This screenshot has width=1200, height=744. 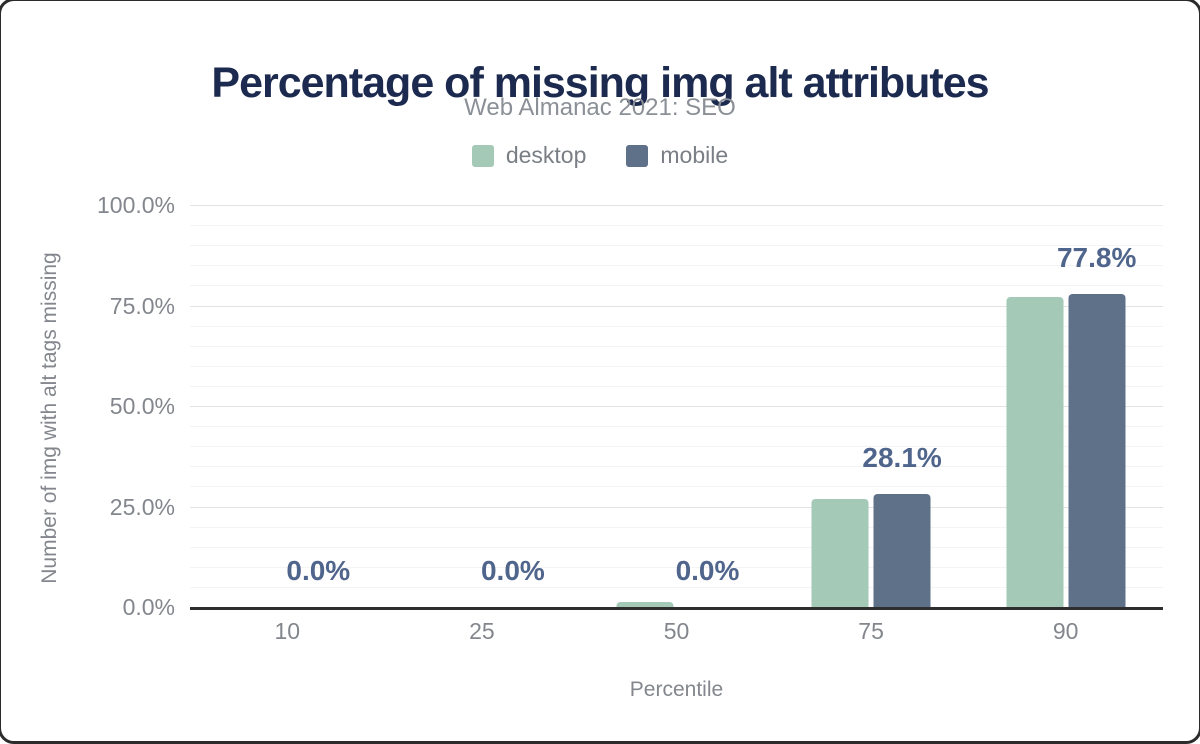 I want to click on bar-mobile-p75, so click(x=902, y=550).